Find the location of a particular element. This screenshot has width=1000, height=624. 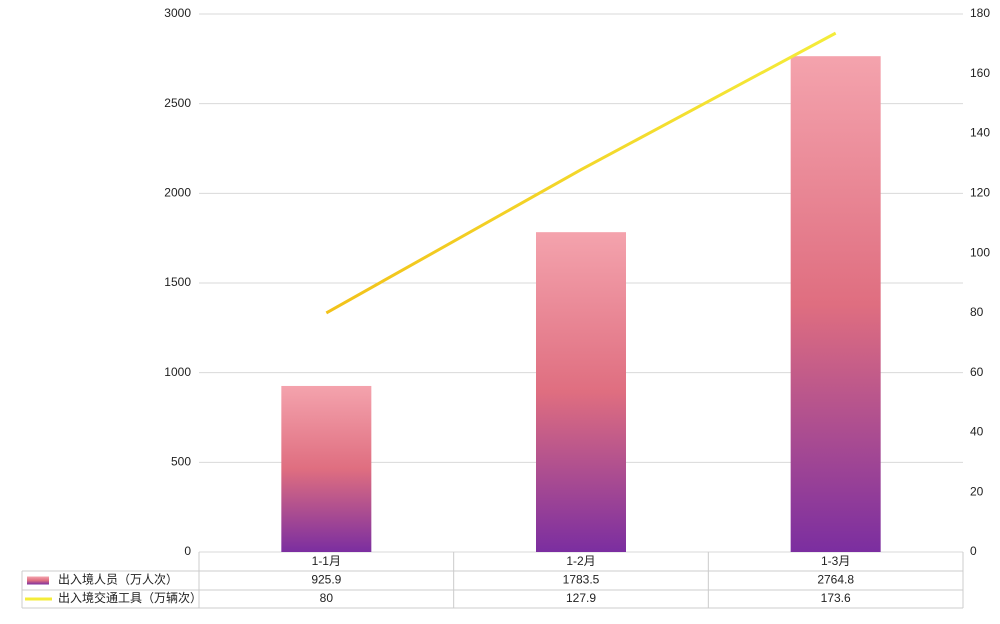

table-value: 2764.8 is located at coordinates (835, 580).